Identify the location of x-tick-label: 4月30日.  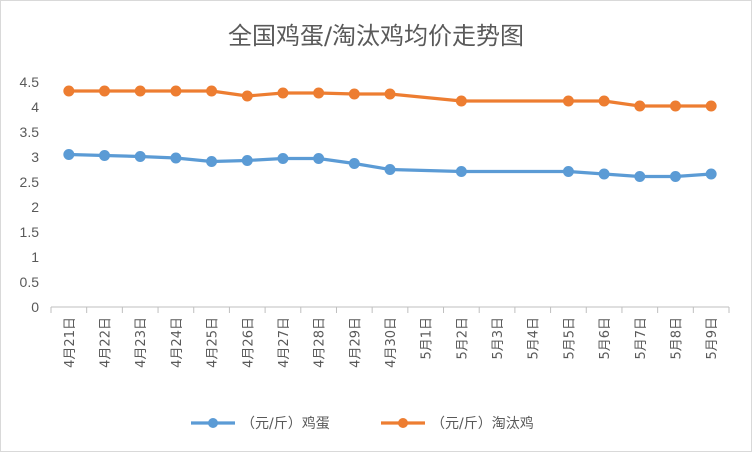
(391, 342).